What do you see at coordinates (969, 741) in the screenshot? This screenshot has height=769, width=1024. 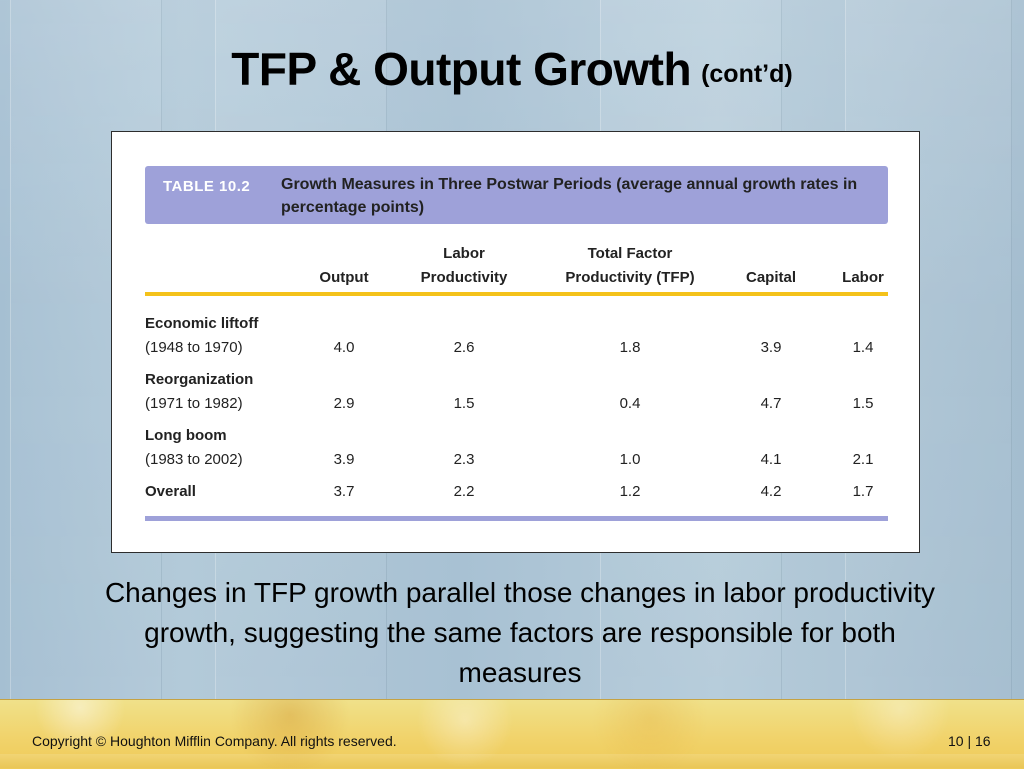 I see `page-number: 10 | 16` at bounding box center [969, 741].